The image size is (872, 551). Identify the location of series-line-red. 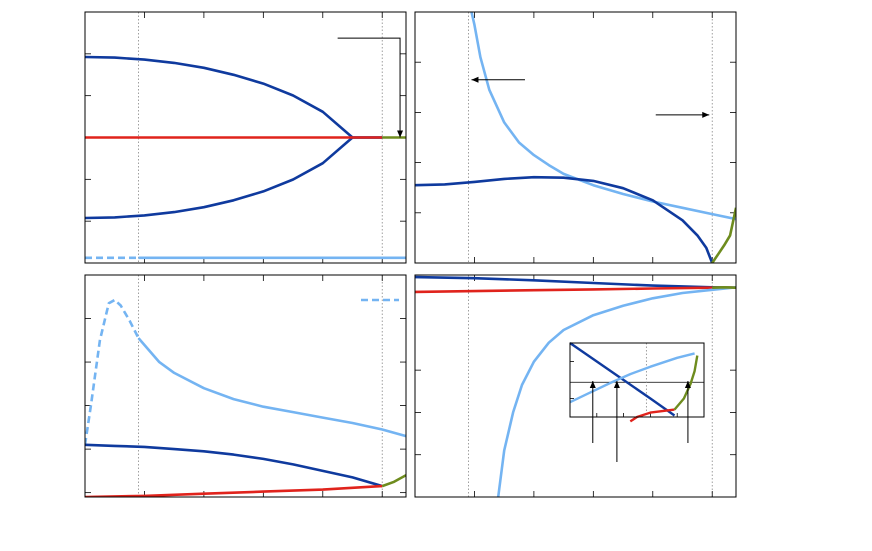
(234, 490).